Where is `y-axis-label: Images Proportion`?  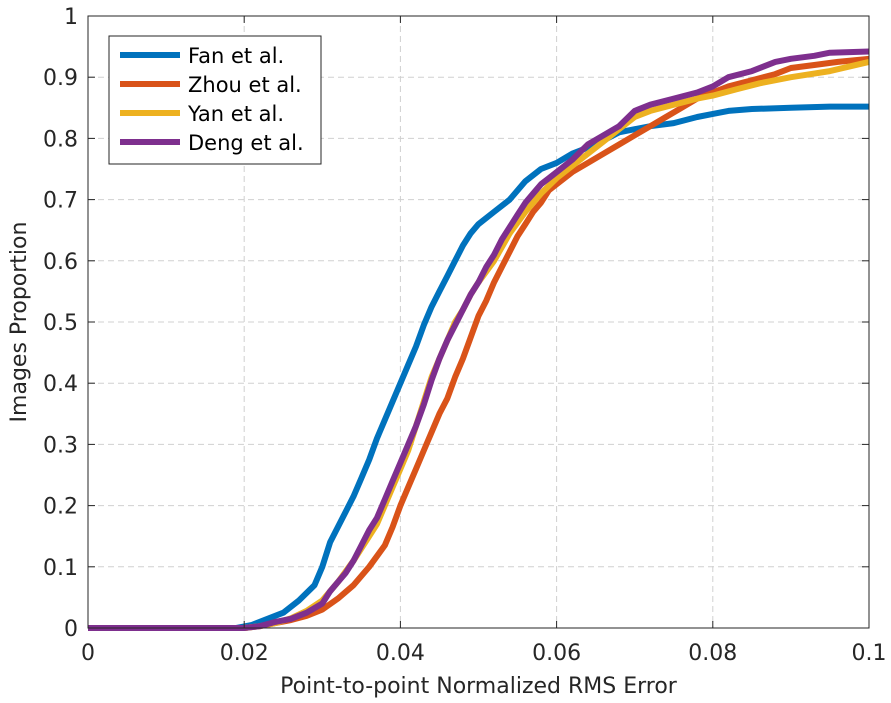 y-axis-label: Images Proportion is located at coordinates (19, 322).